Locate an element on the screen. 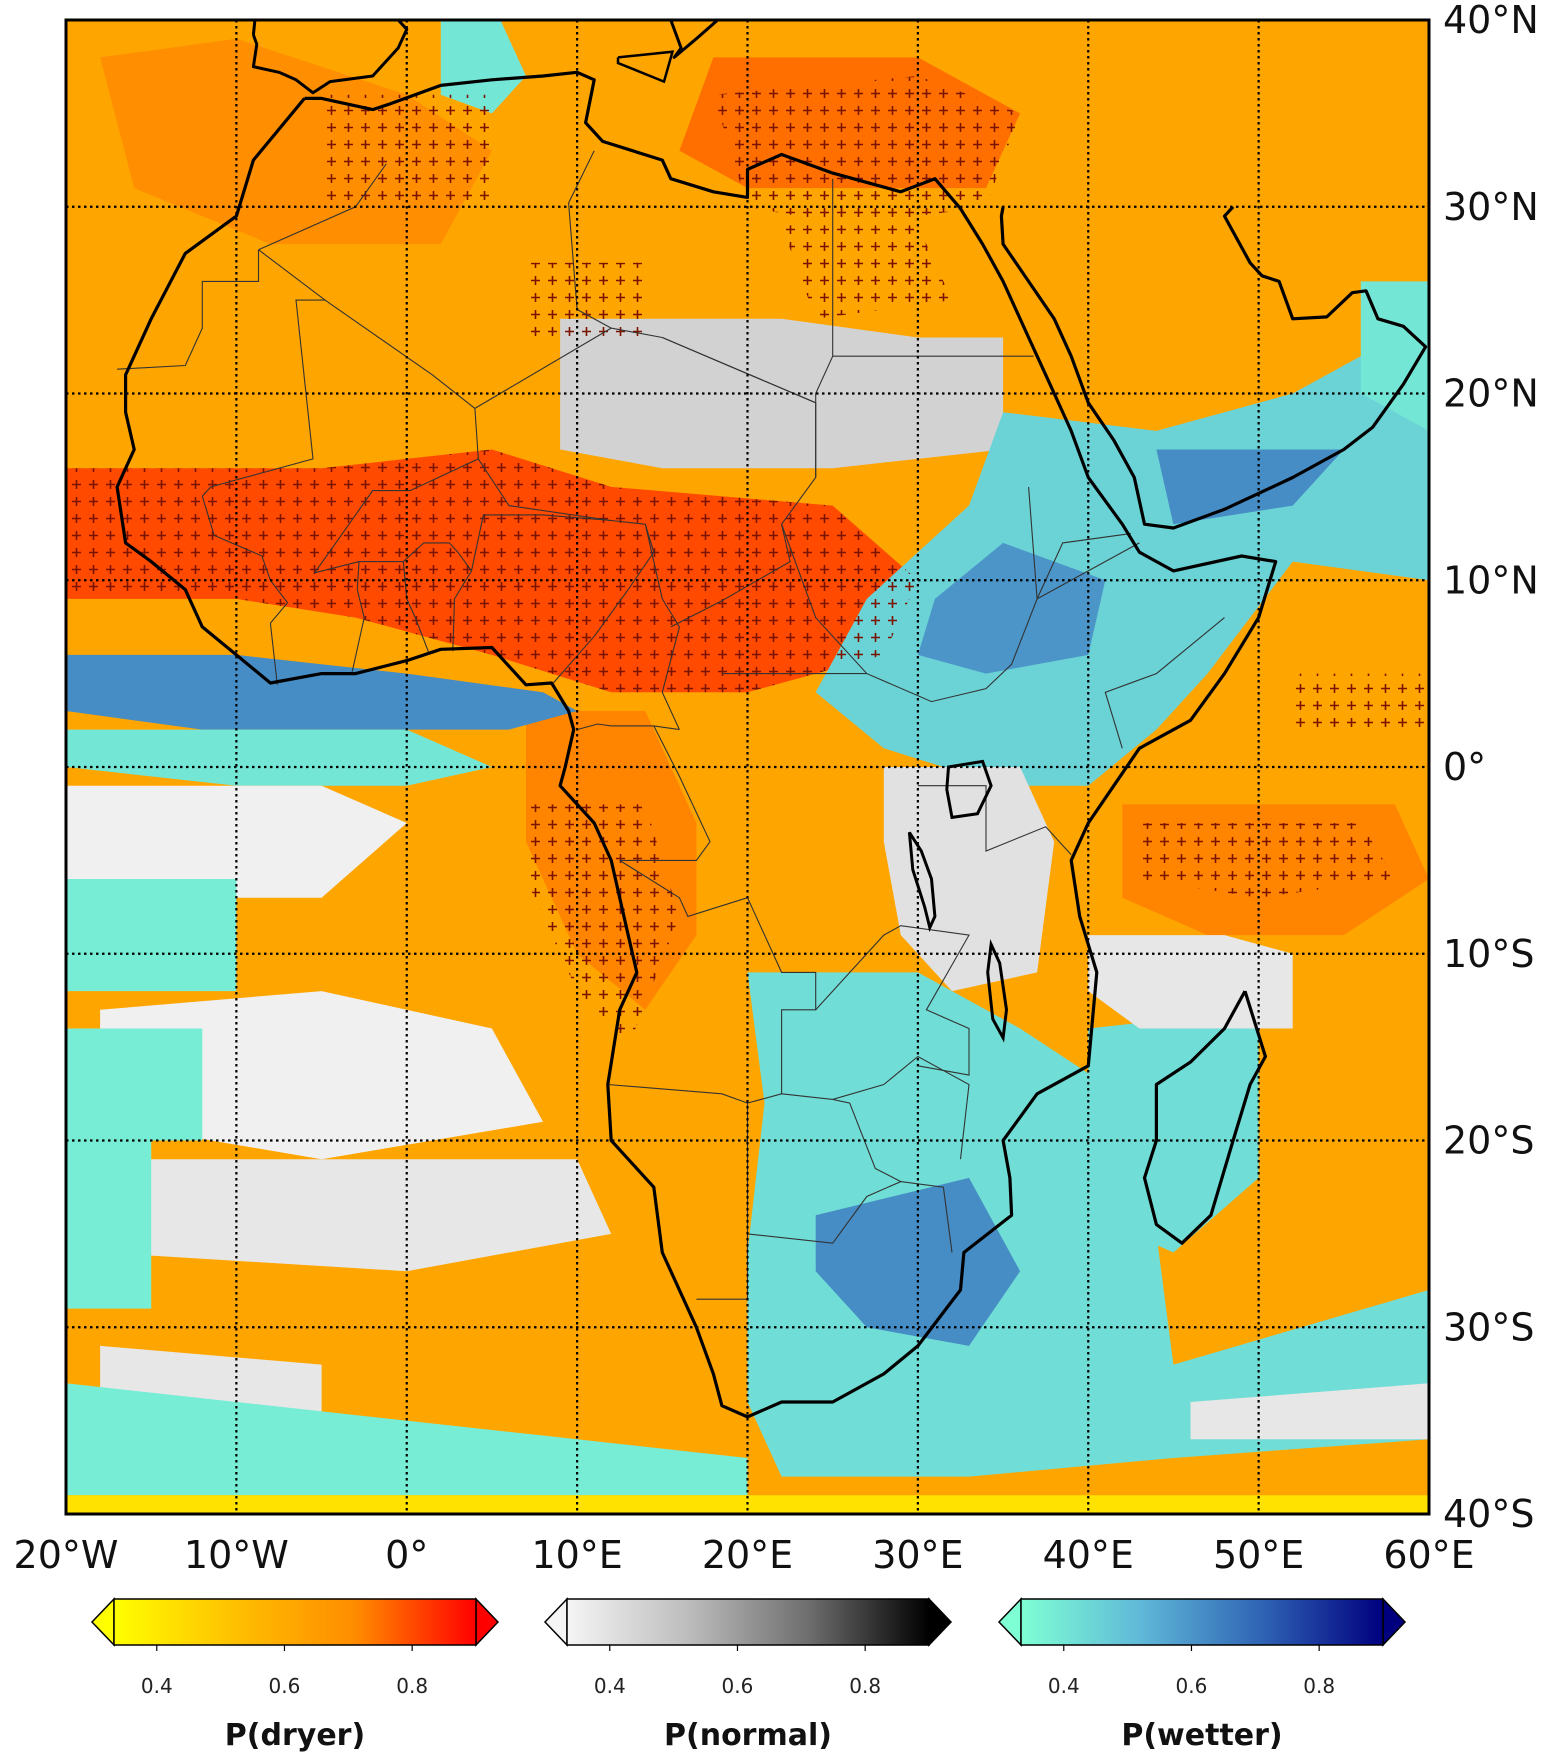 The image size is (1558, 1754). latitude-label: 40°N is located at coordinates (1491, 21).